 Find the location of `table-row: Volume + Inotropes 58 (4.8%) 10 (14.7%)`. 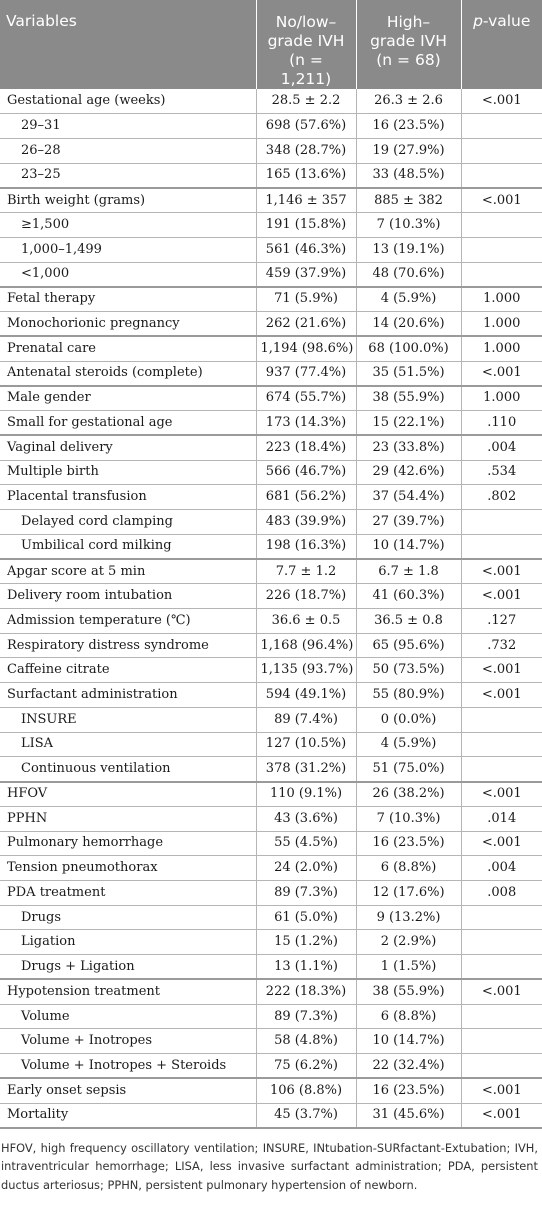

table-row: Volume + Inotropes 58 (4.8%) 10 (14.7%) is located at coordinates (271, 1041).